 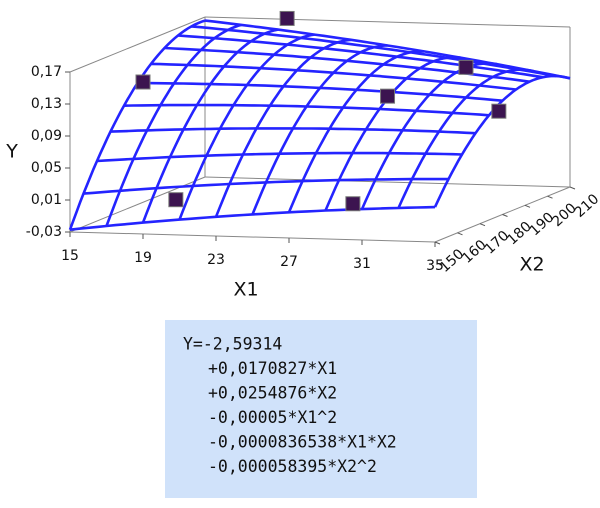 What do you see at coordinates (272, 368) in the screenshot?
I see `equation-line: +0,0170827*X1` at bounding box center [272, 368].